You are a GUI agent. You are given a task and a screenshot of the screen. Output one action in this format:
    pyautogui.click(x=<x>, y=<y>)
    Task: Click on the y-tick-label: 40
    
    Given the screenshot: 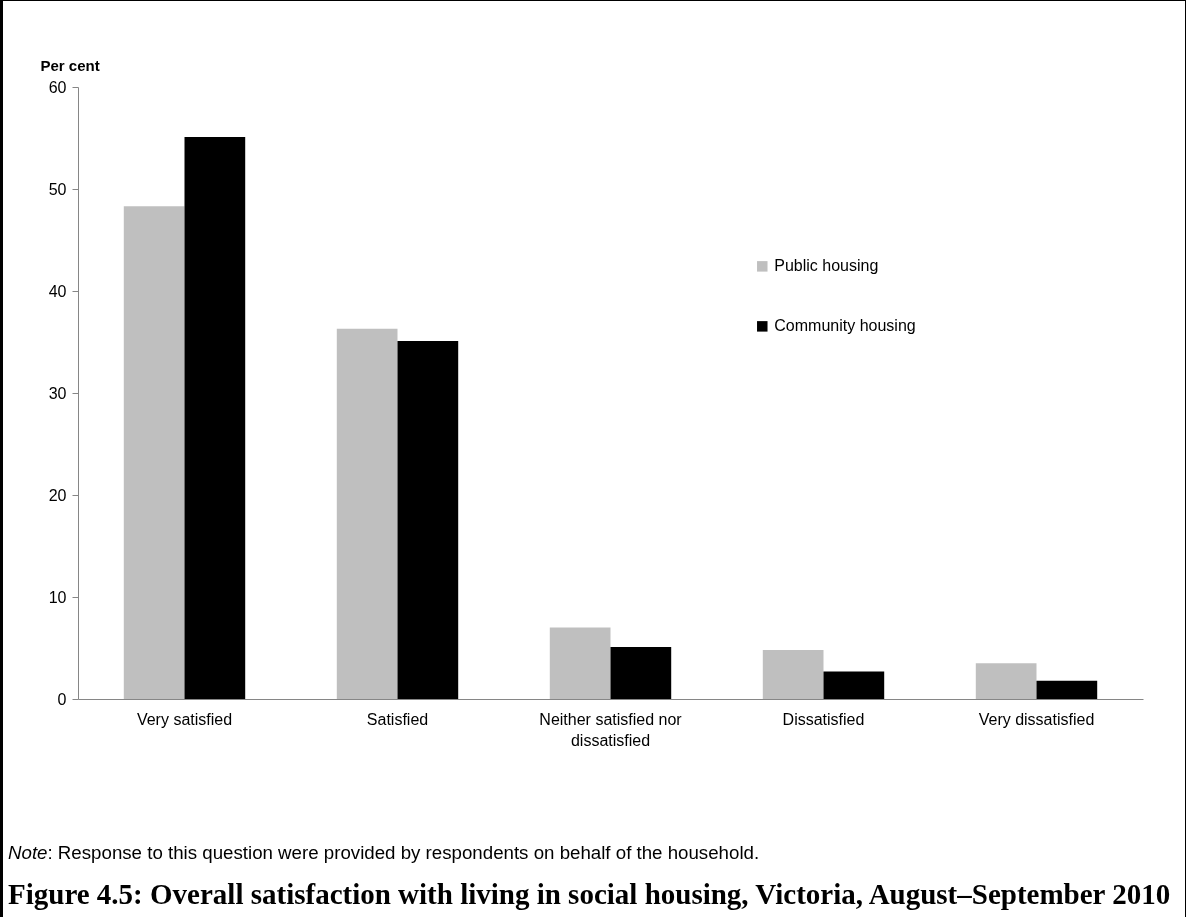 What is the action you would take?
    pyautogui.click(x=57, y=291)
    